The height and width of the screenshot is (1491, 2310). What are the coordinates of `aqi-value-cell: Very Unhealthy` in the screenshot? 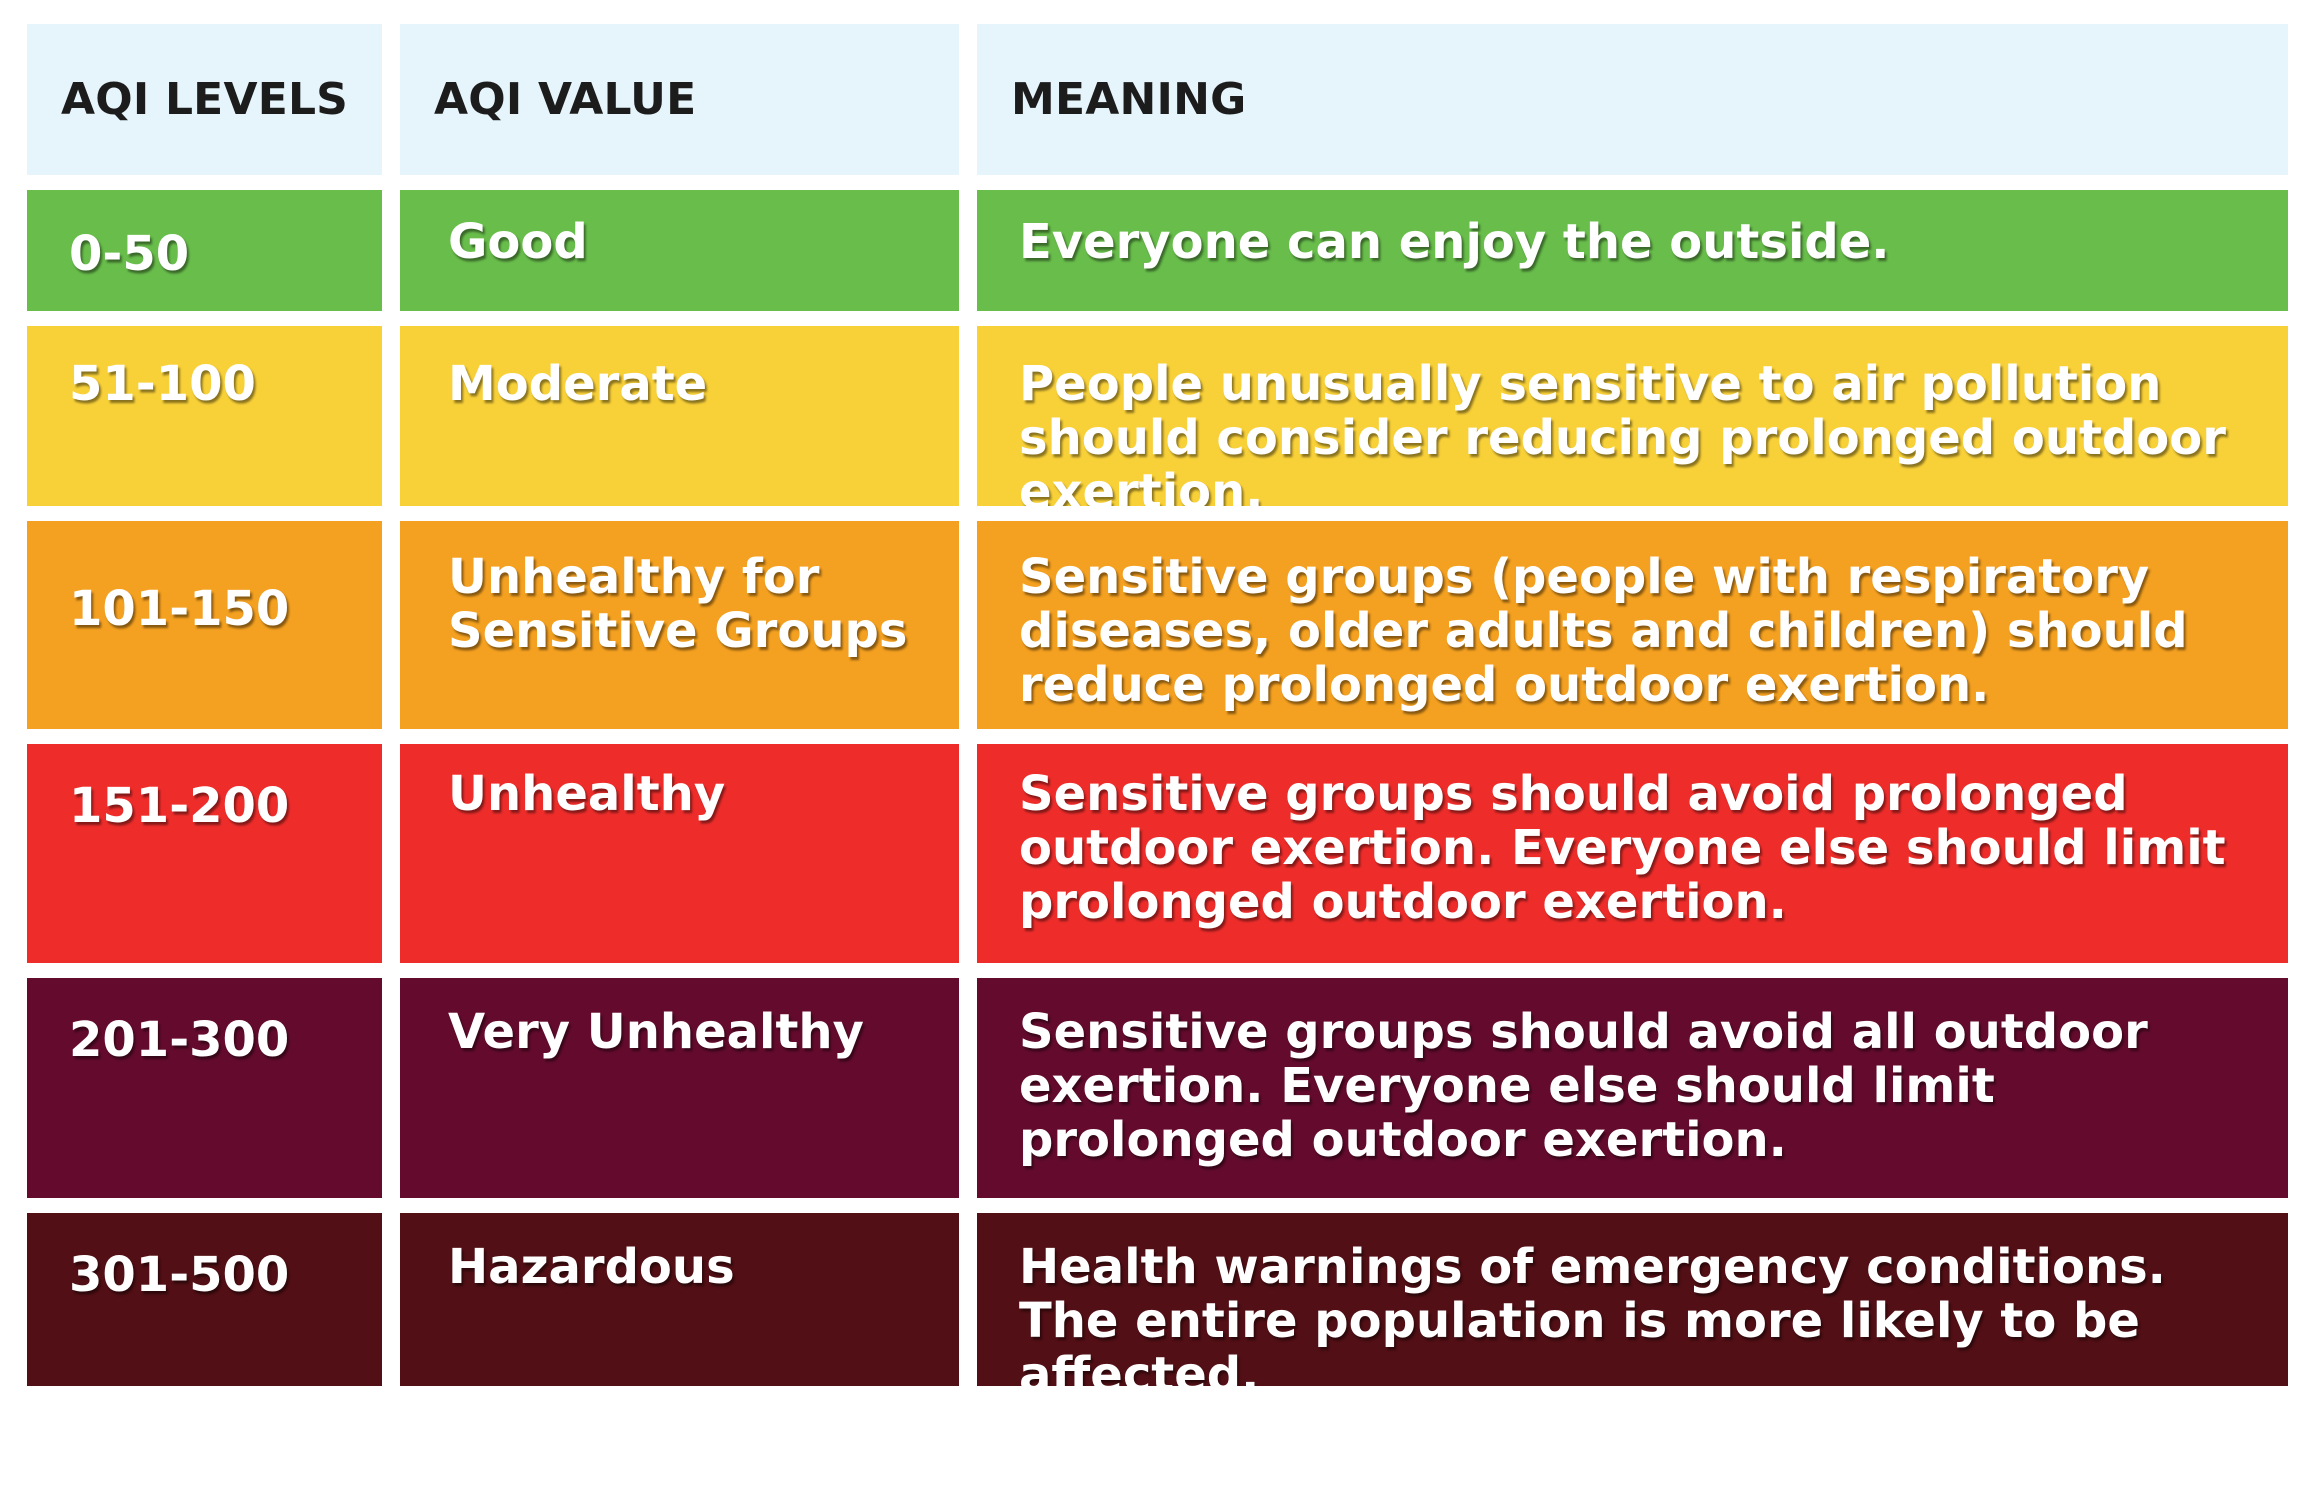 It's located at (679, 1088).